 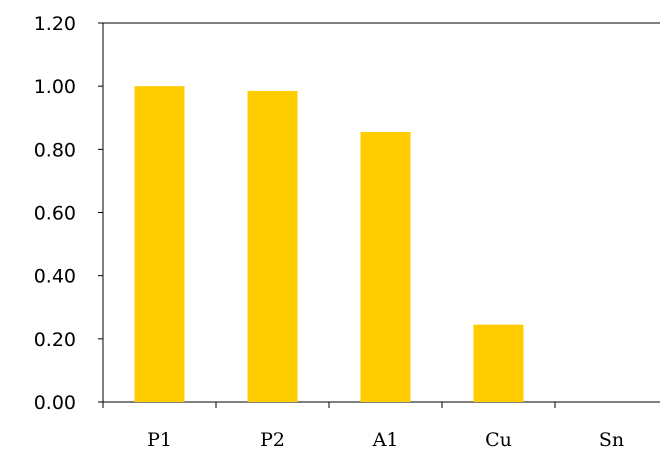 I want to click on bar-p1, so click(x=159, y=244).